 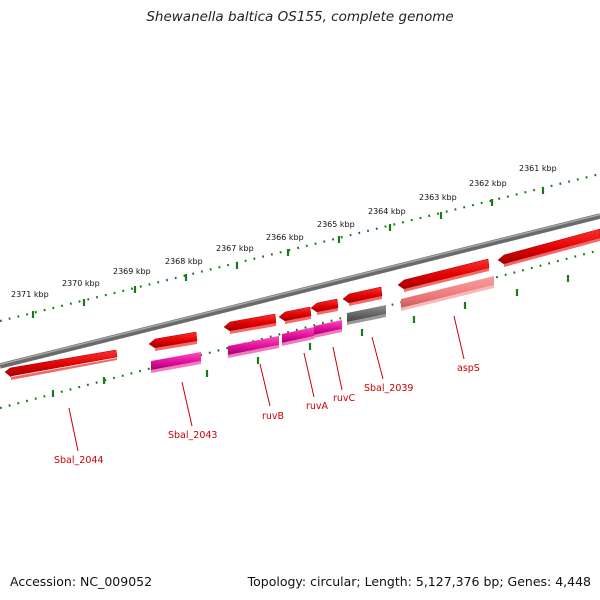 I want to click on accession-label: Accession: NC_009052, so click(x=81, y=581).